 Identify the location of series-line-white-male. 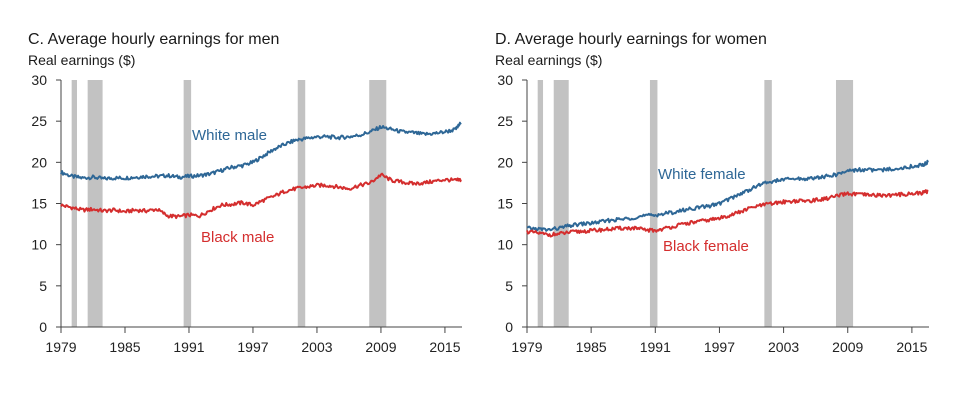
(261, 151).